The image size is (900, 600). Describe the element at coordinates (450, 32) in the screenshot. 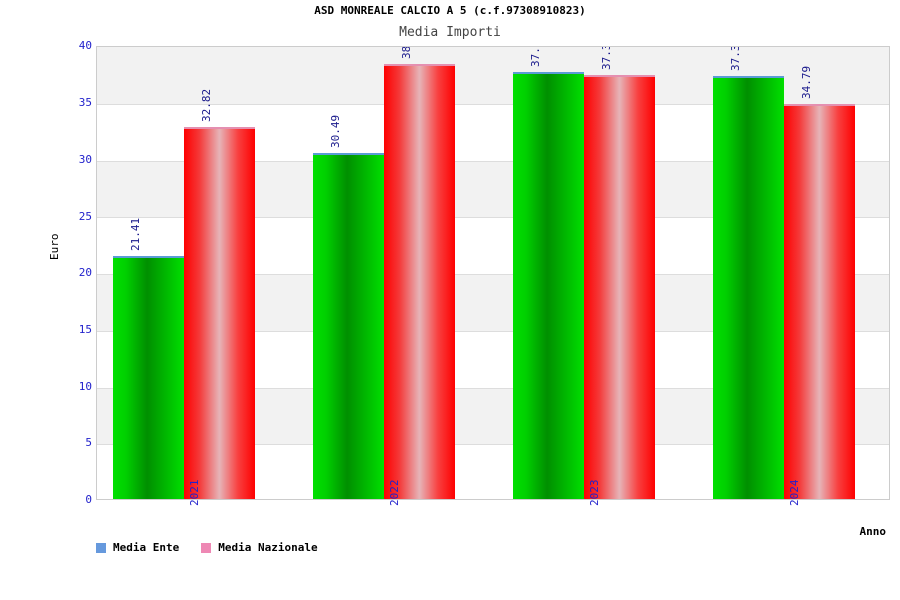

I see `chart-subtitle: Media Importi` at that location.